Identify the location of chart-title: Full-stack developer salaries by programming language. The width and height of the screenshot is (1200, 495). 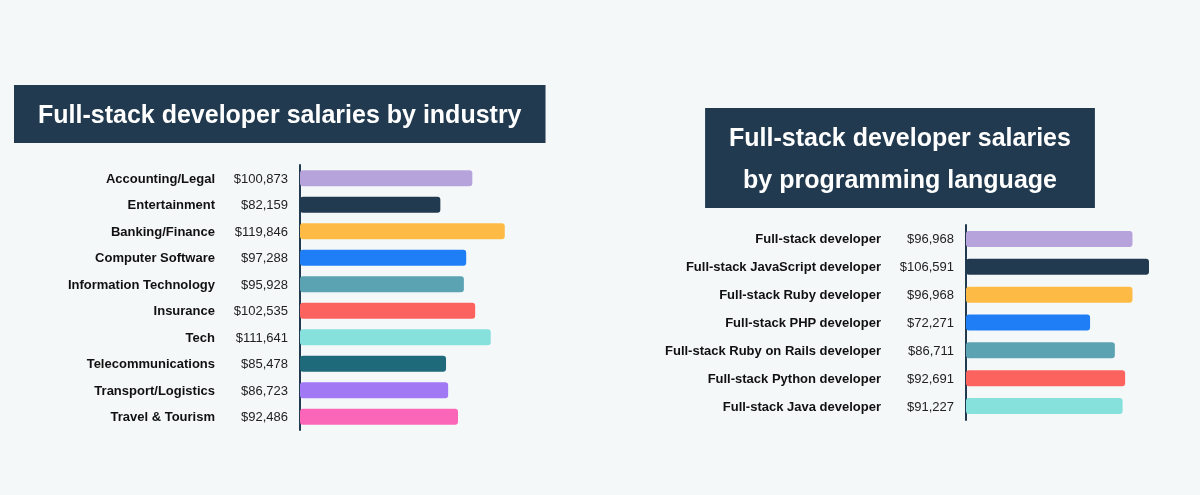
(900, 158).